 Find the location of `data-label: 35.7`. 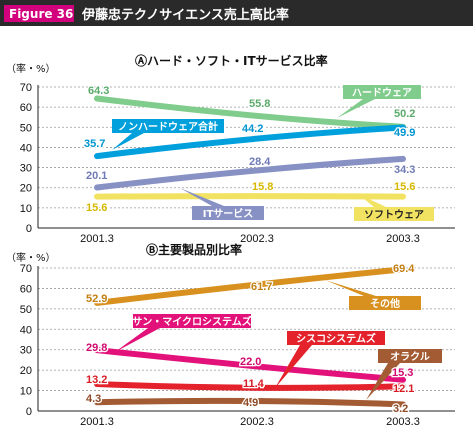

data-label: 35.7 is located at coordinates (94, 144).